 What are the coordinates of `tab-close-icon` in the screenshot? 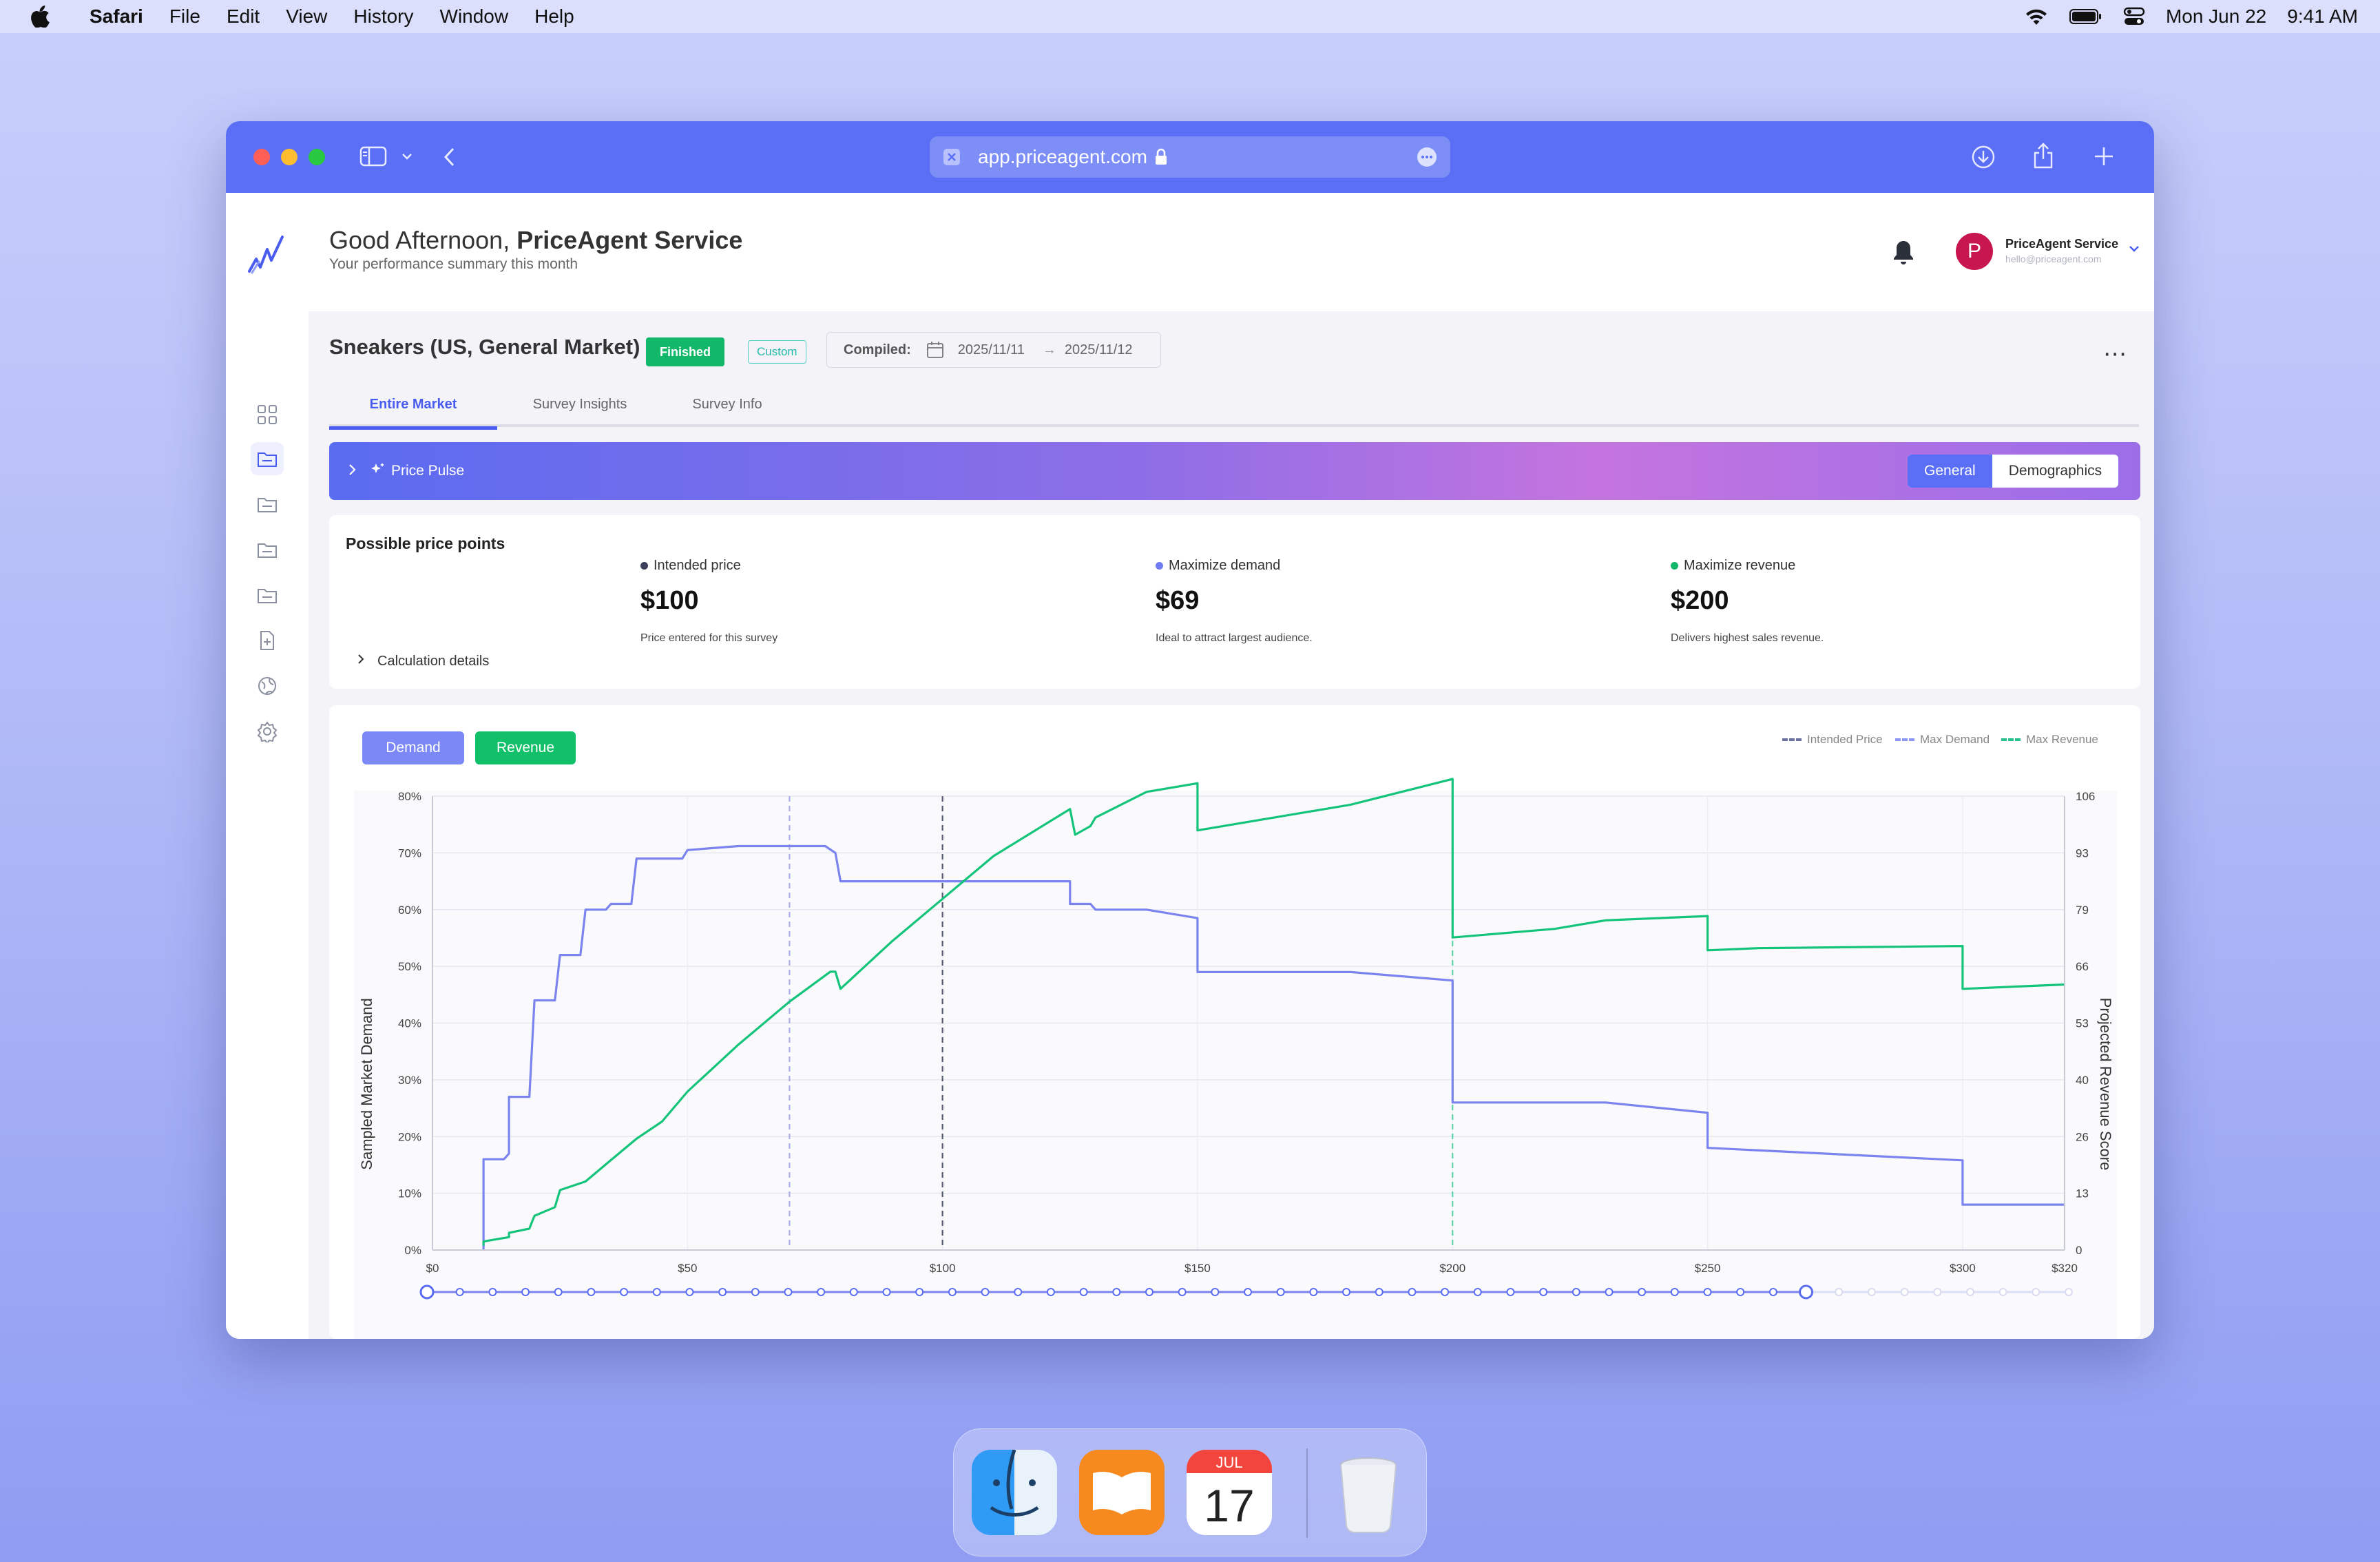 It's located at (952, 157).